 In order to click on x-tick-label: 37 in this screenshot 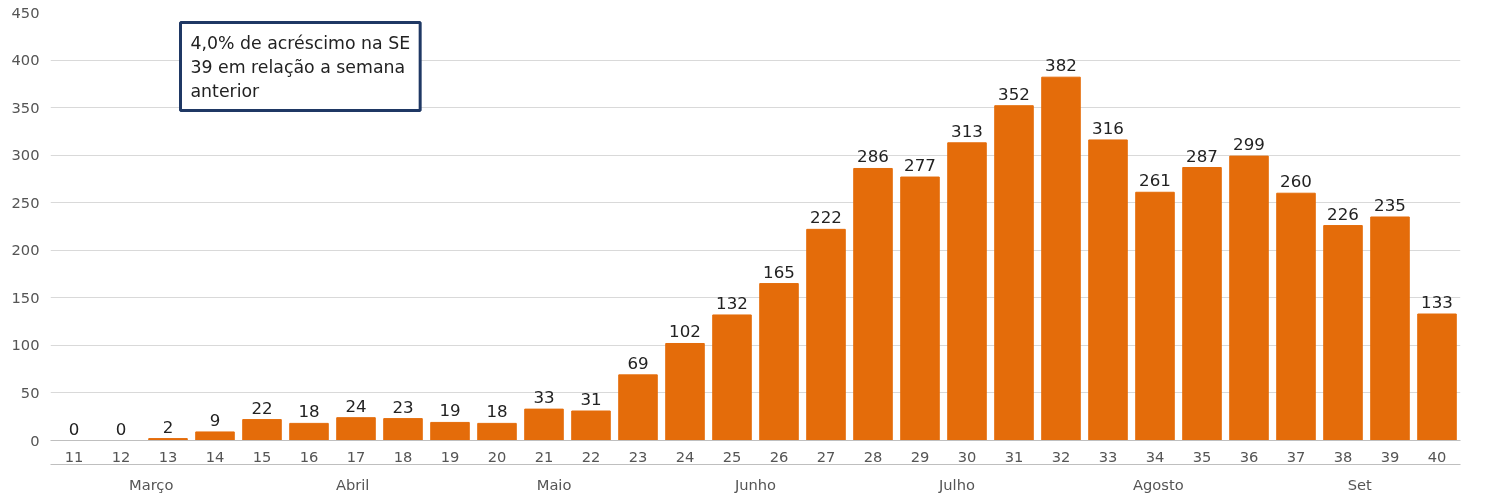, I will do `click(1296, 456)`.